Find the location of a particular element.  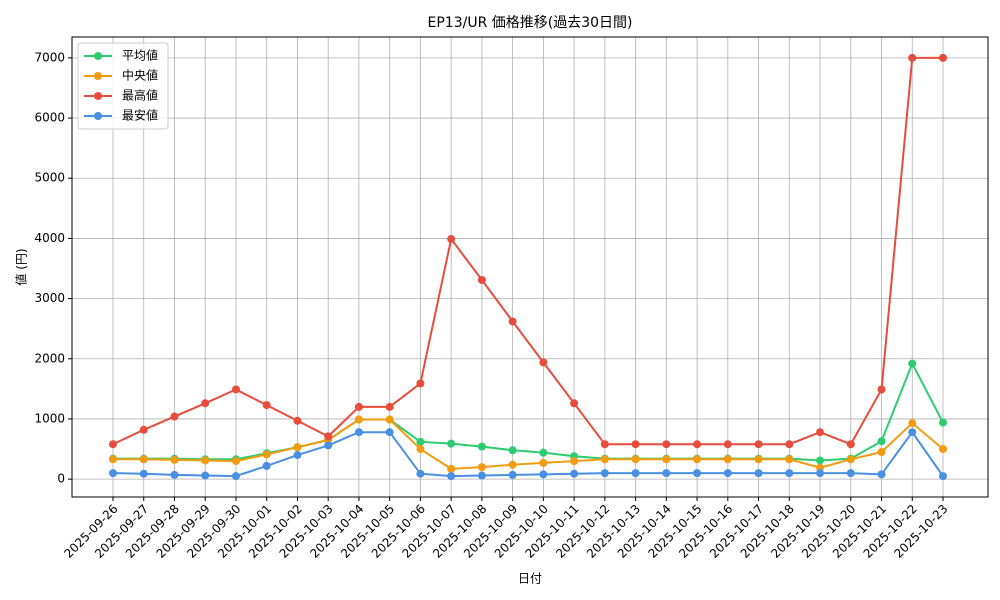

legend-label: 平均値 is located at coordinates (140, 55).